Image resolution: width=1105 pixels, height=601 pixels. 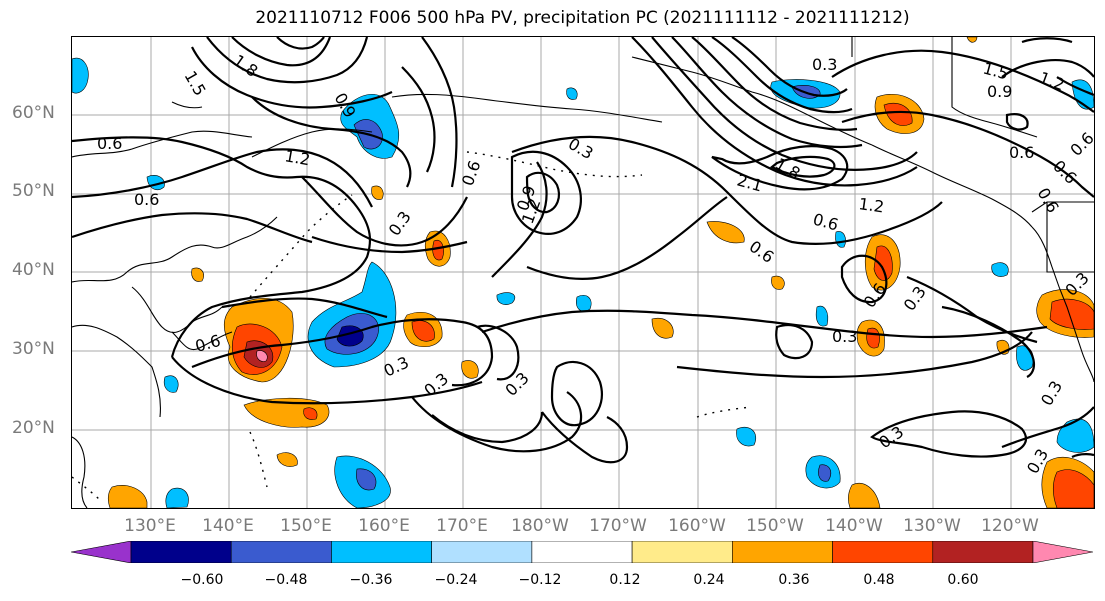 I want to click on colorbar-tick: 0.24, so click(x=709, y=580).